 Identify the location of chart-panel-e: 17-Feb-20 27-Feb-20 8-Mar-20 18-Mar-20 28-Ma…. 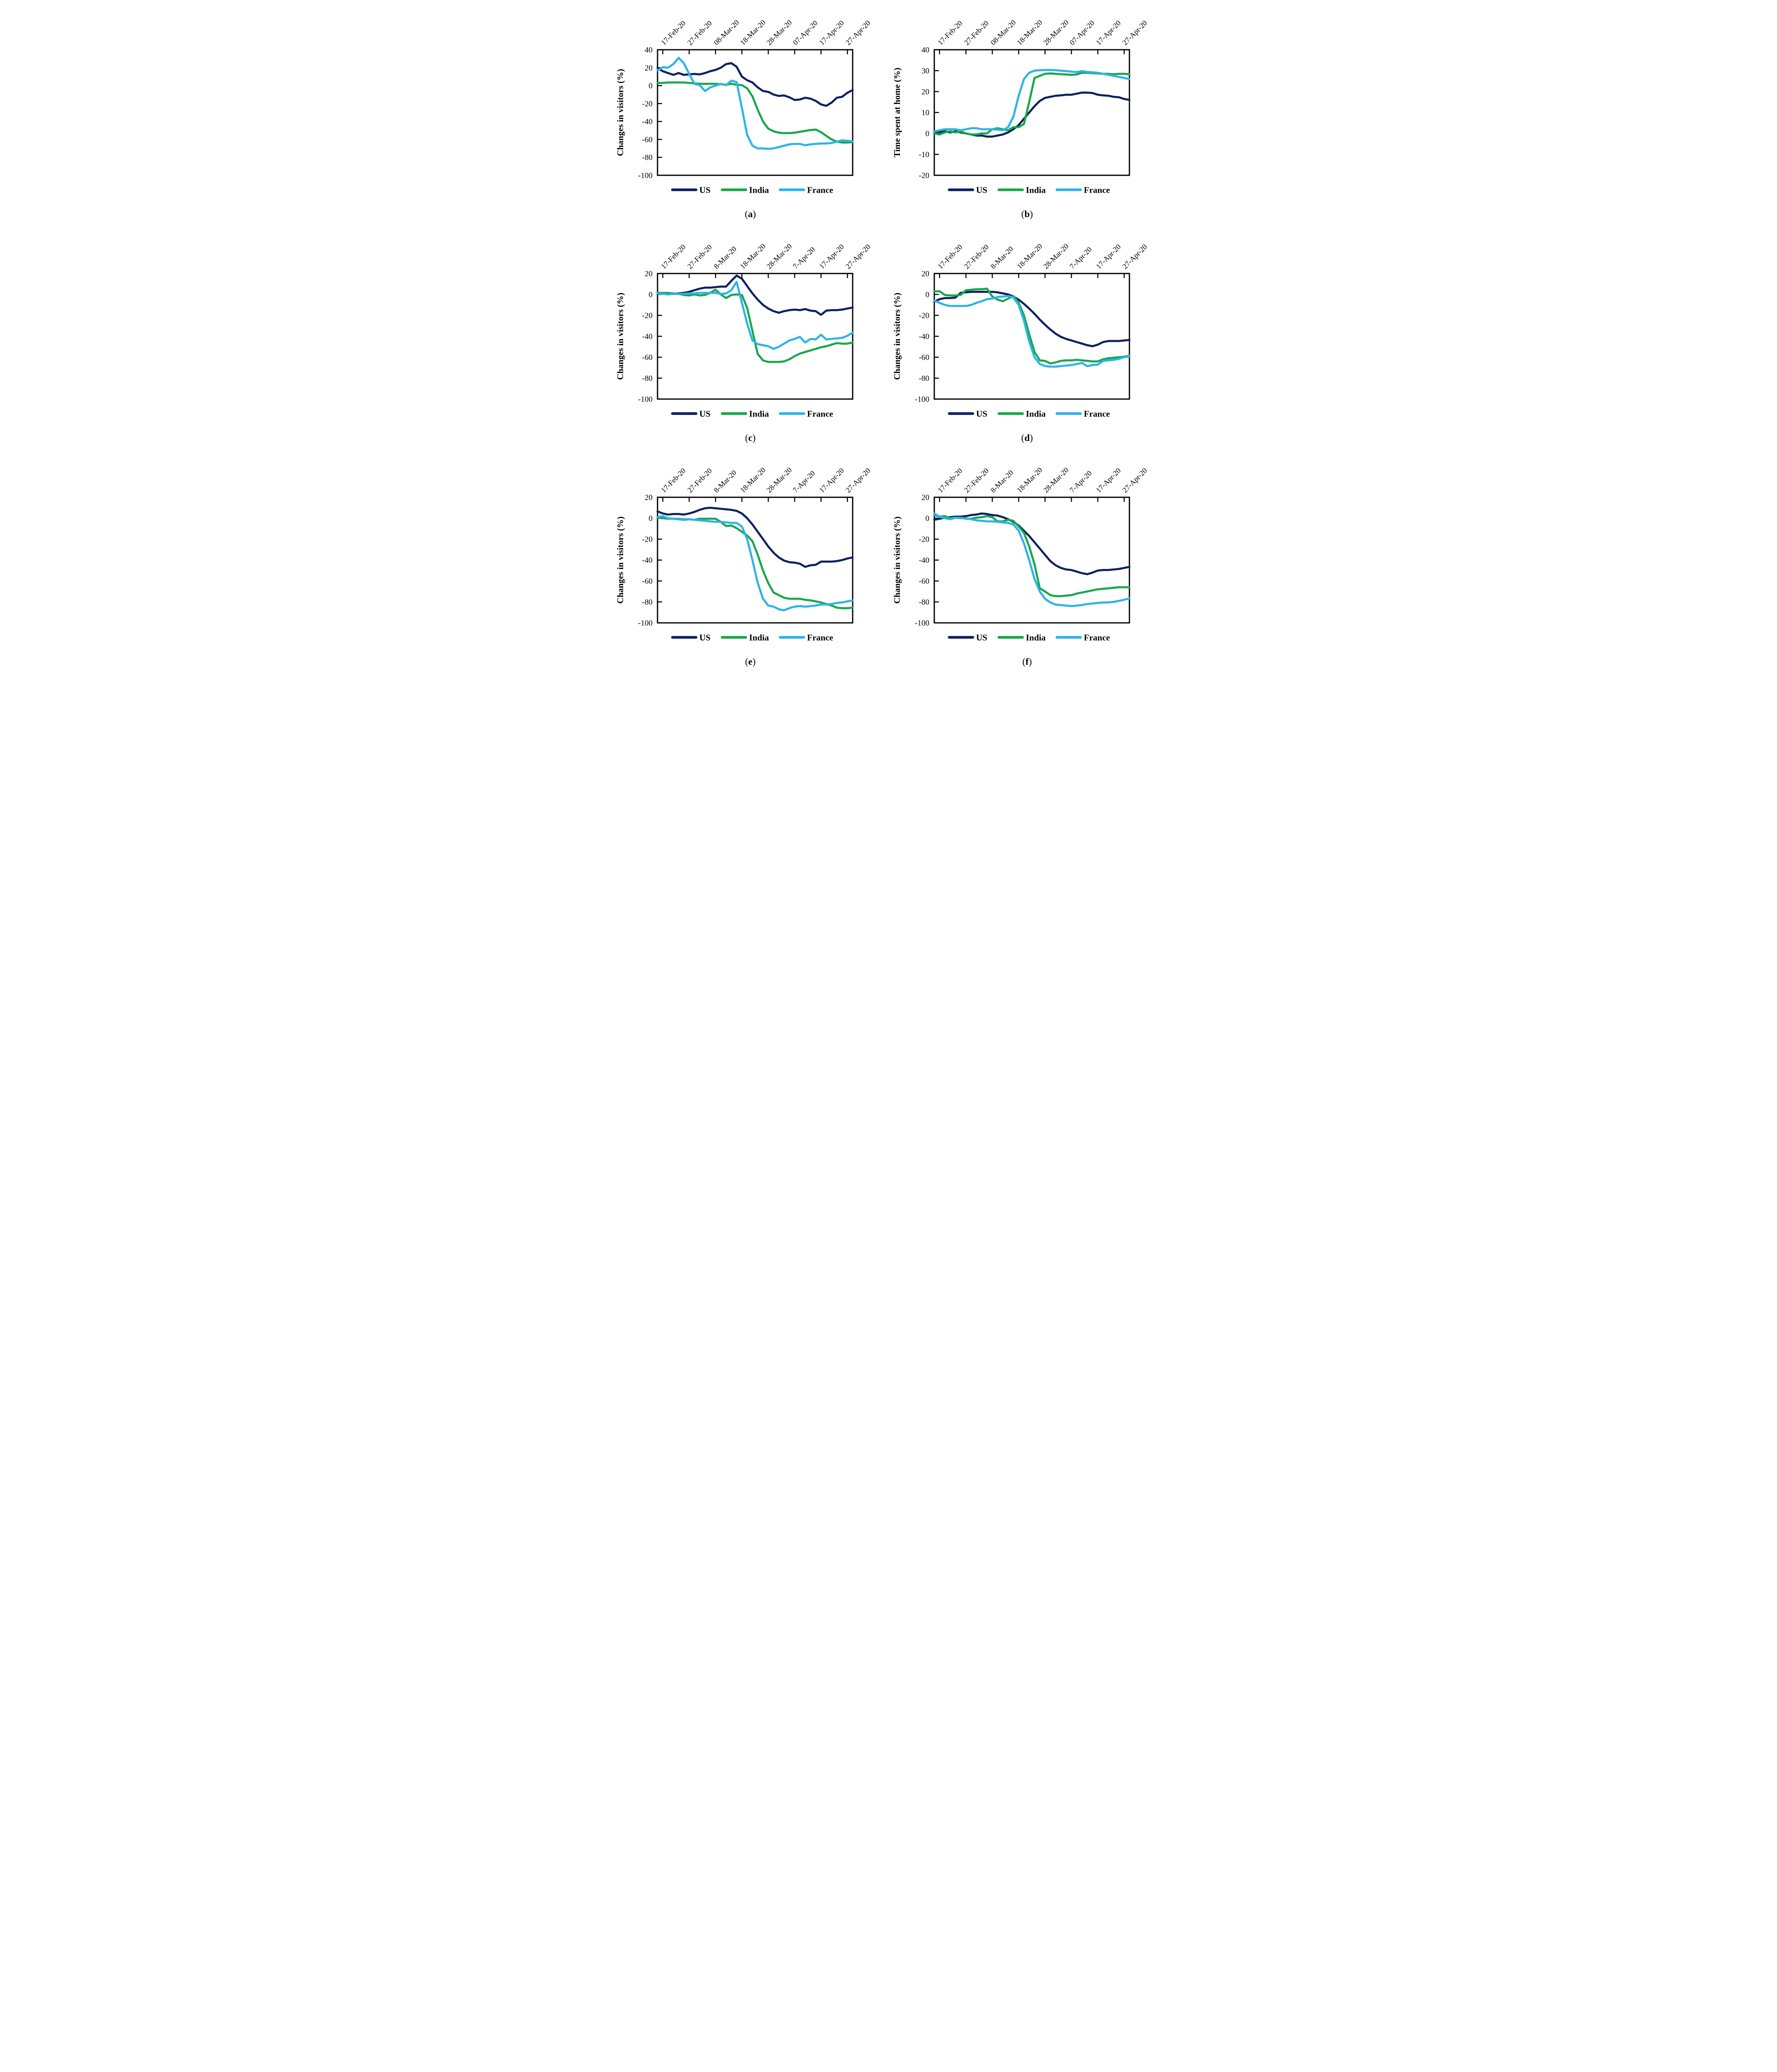
(750, 562).